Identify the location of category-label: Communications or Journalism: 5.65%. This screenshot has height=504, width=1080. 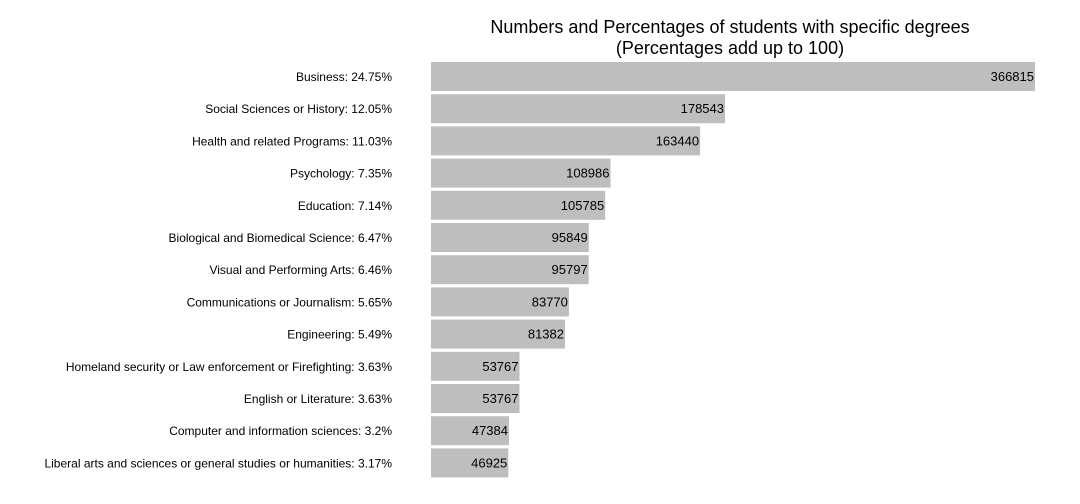
(290, 302).